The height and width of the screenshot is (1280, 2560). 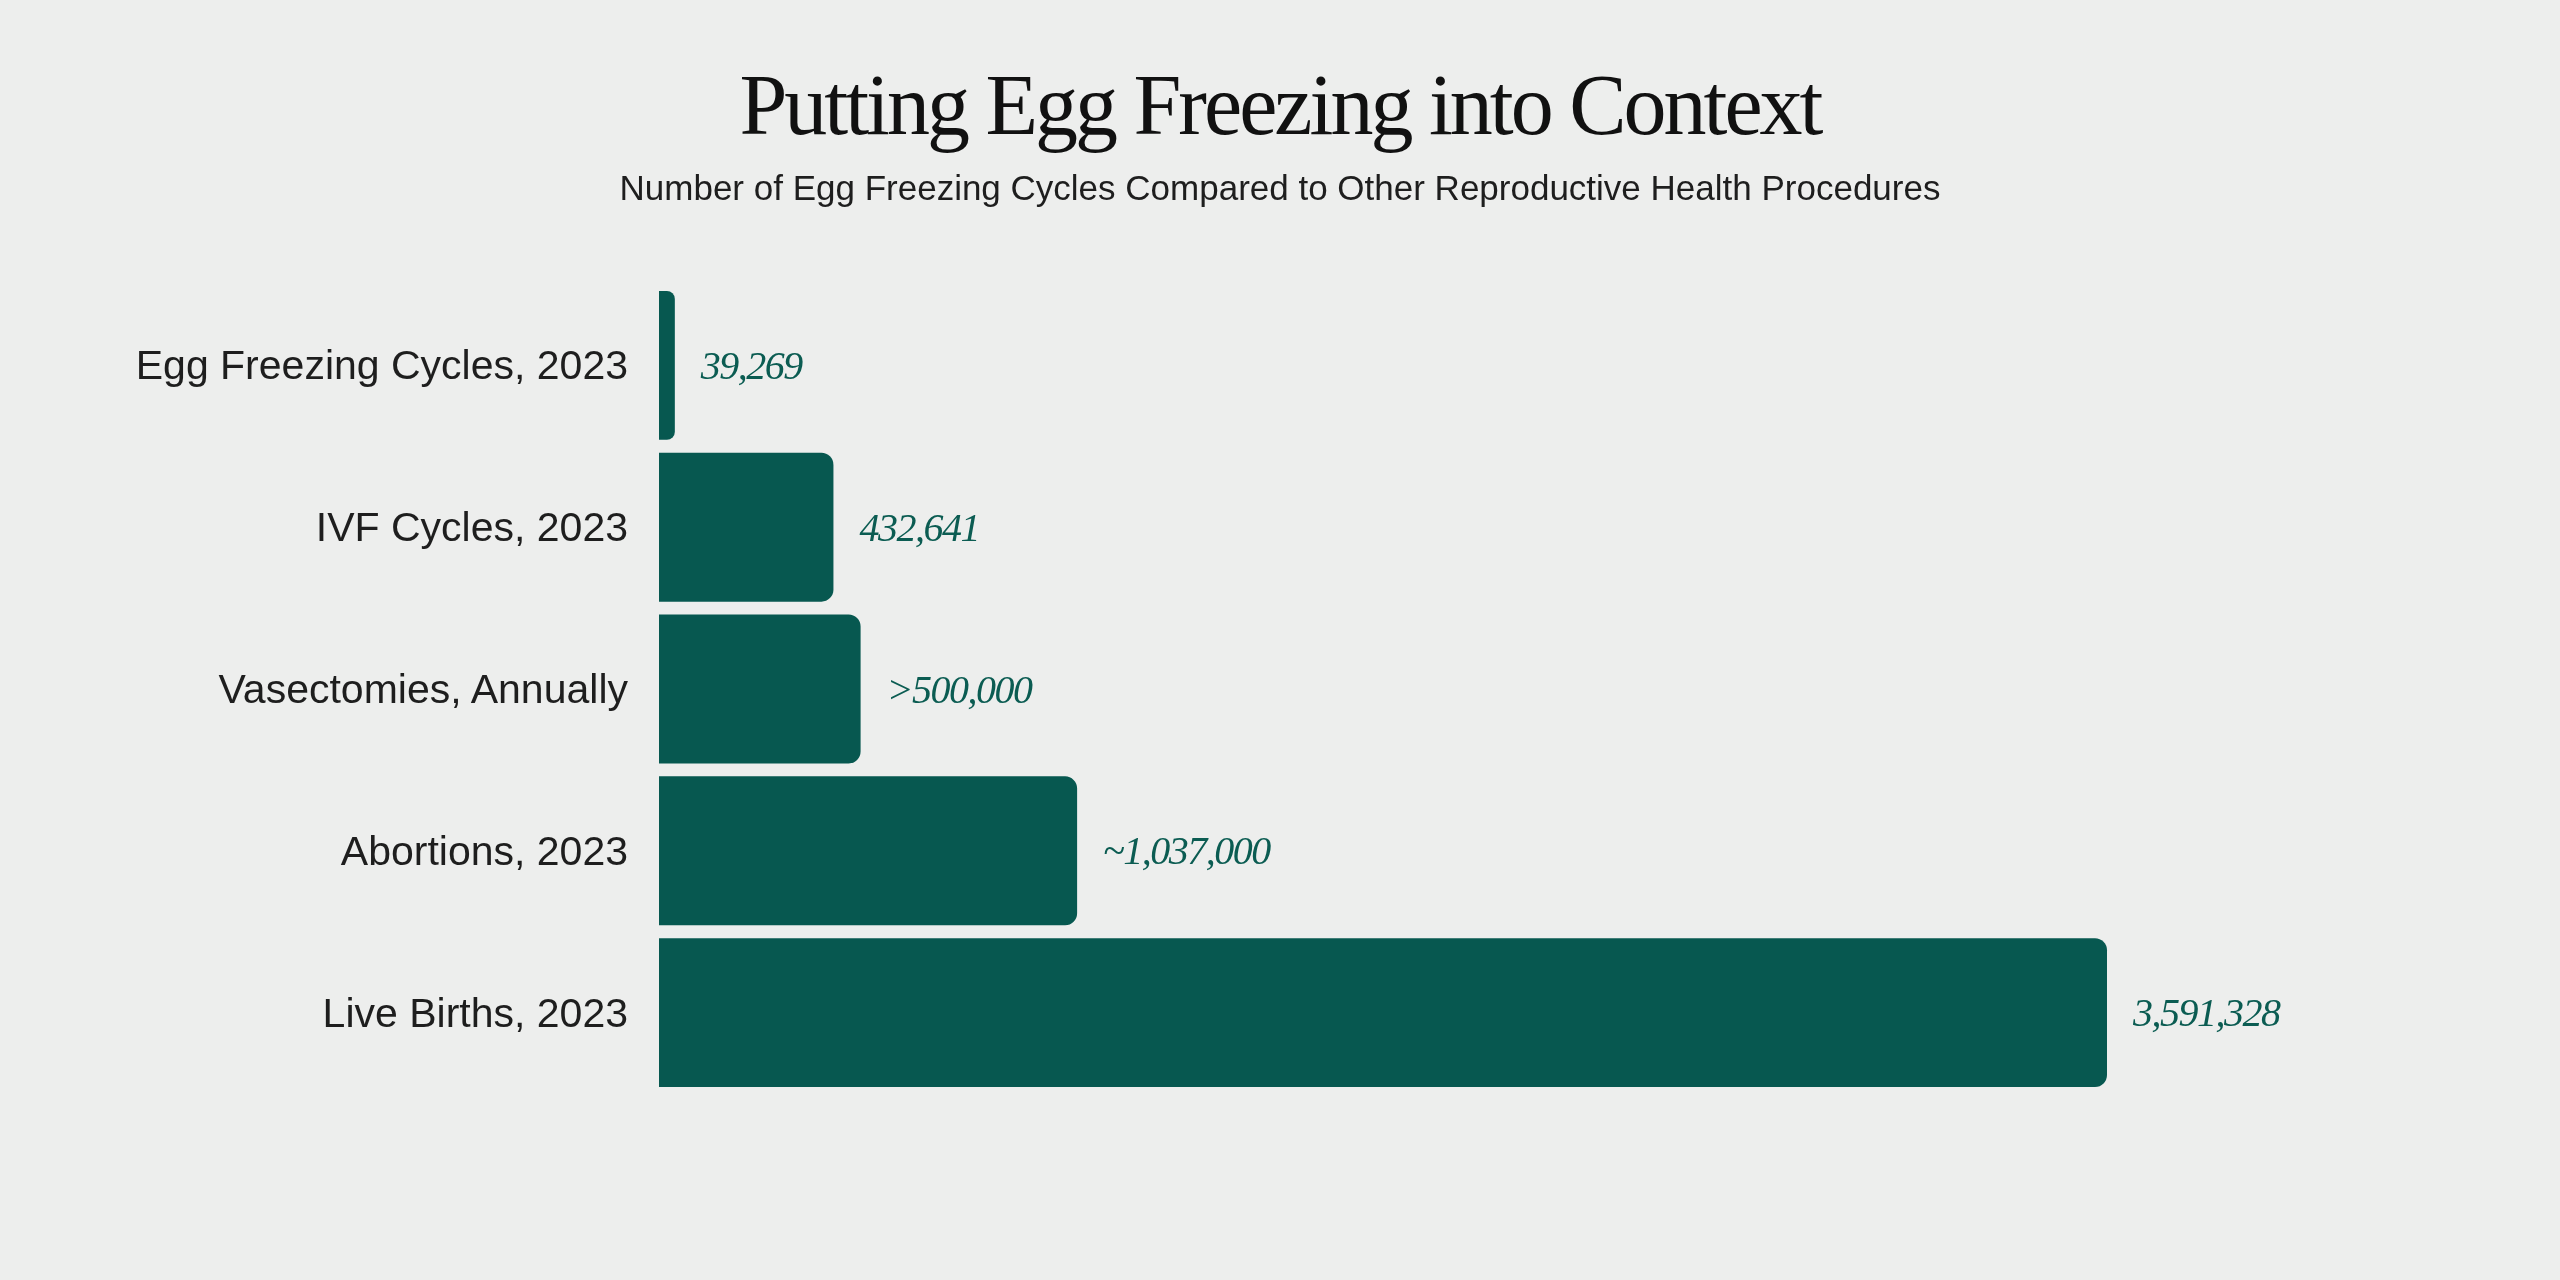 I want to click on chart-title: Putting Egg Freezing into Context, so click(x=1281, y=105).